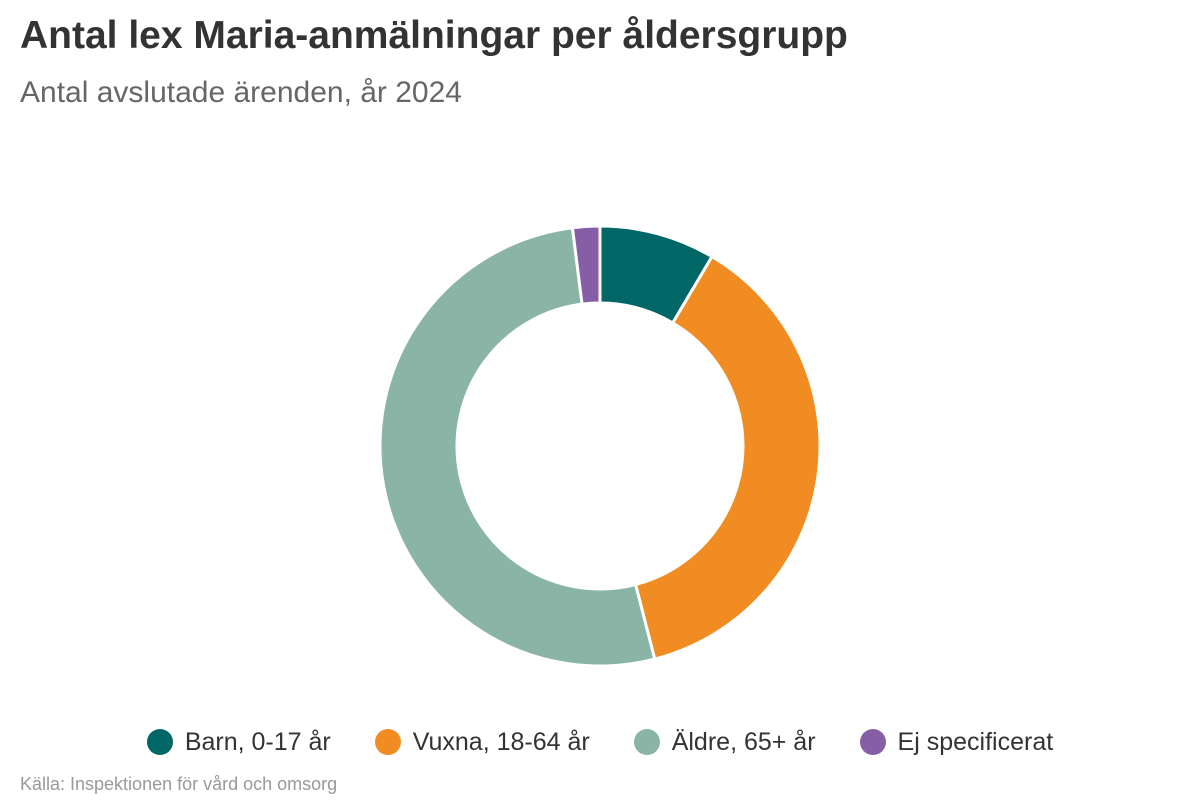 The width and height of the screenshot is (1200, 800). What do you see at coordinates (743, 741) in the screenshot?
I see `legend-label: Äldre, 65+ år` at bounding box center [743, 741].